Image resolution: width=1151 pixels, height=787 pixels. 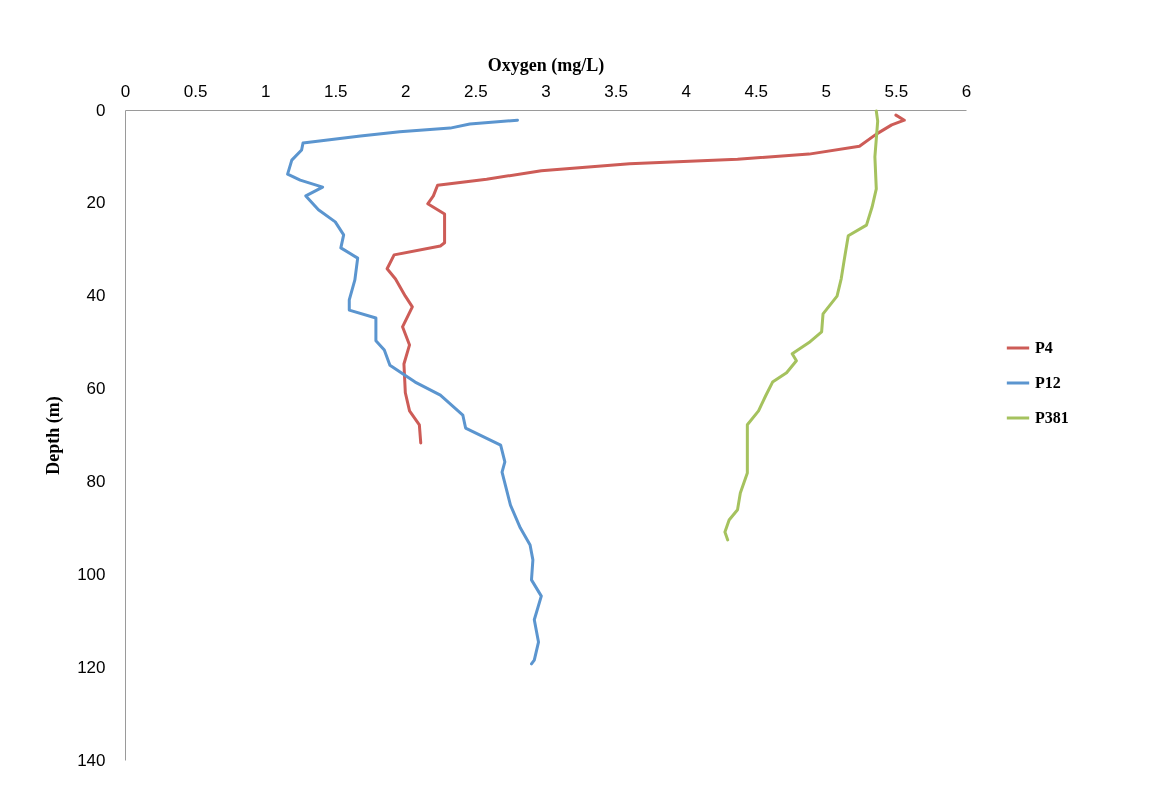 I want to click on y-tick-label: 60, so click(x=96, y=389).